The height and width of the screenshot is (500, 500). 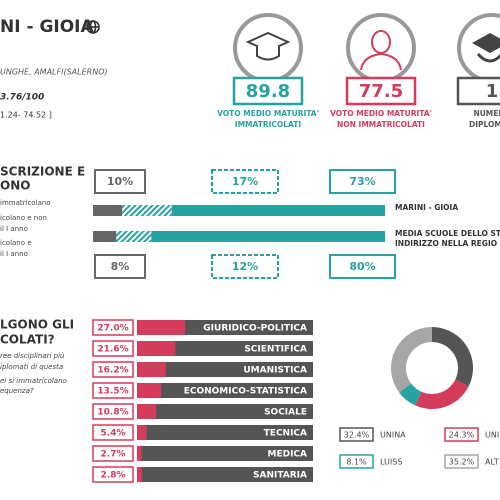 I want to click on stat-value: 1, so click(x=492, y=91).